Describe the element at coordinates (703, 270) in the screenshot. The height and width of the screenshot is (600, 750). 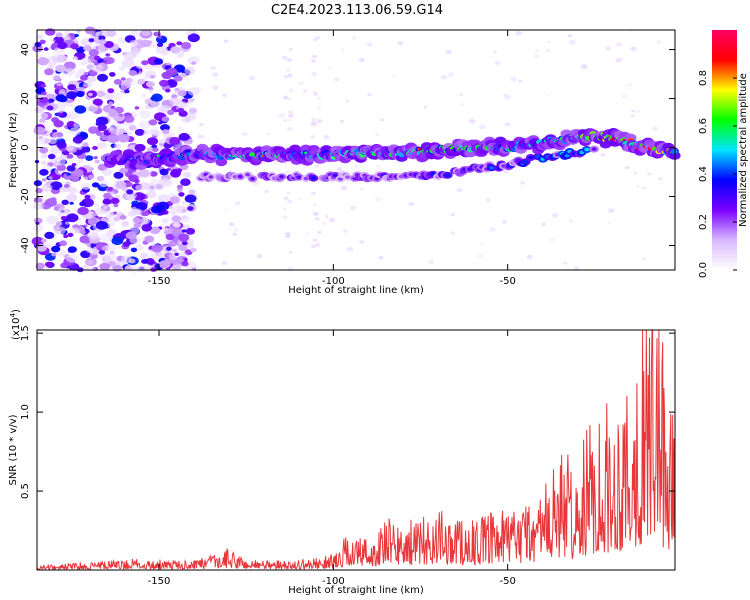
I see `colorbar-tick-label: 0.0` at that location.